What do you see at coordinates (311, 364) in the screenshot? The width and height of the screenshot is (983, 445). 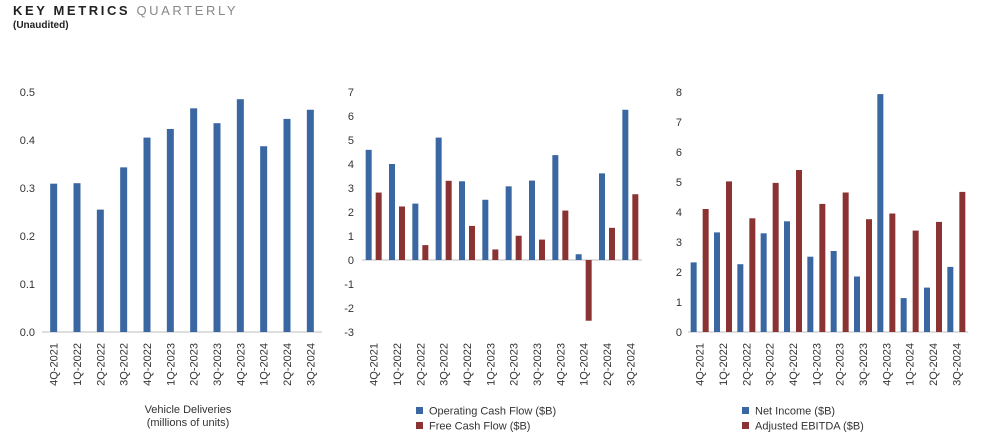 I see `x-tick-label: 3Q-2024` at bounding box center [311, 364].